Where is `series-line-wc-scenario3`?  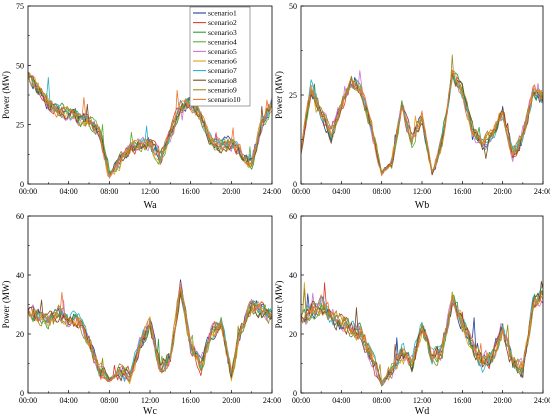 series-line-wc-scenario3 is located at coordinates (150, 335).